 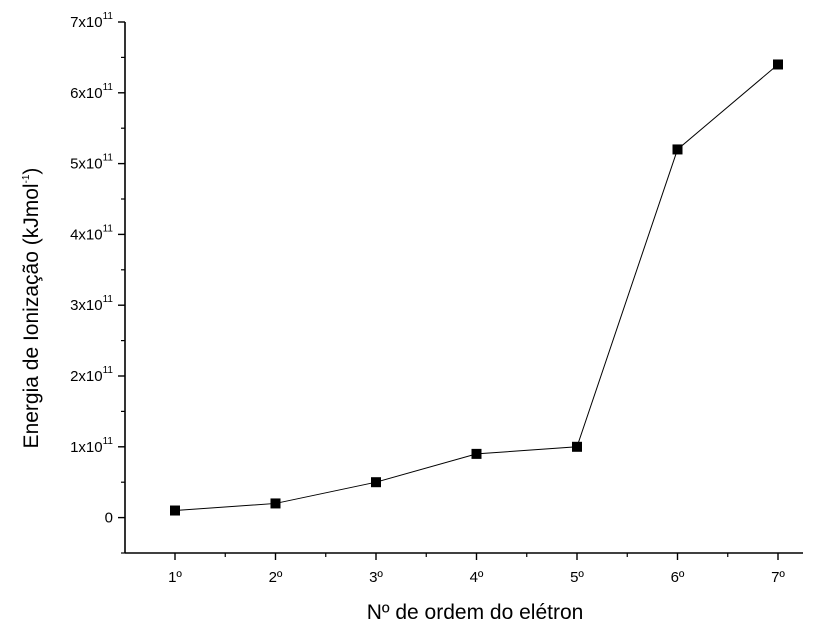 What do you see at coordinates (86, 164) in the screenshot?
I see `y-tick-label-base: 5x10` at bounding box center [86, 164].